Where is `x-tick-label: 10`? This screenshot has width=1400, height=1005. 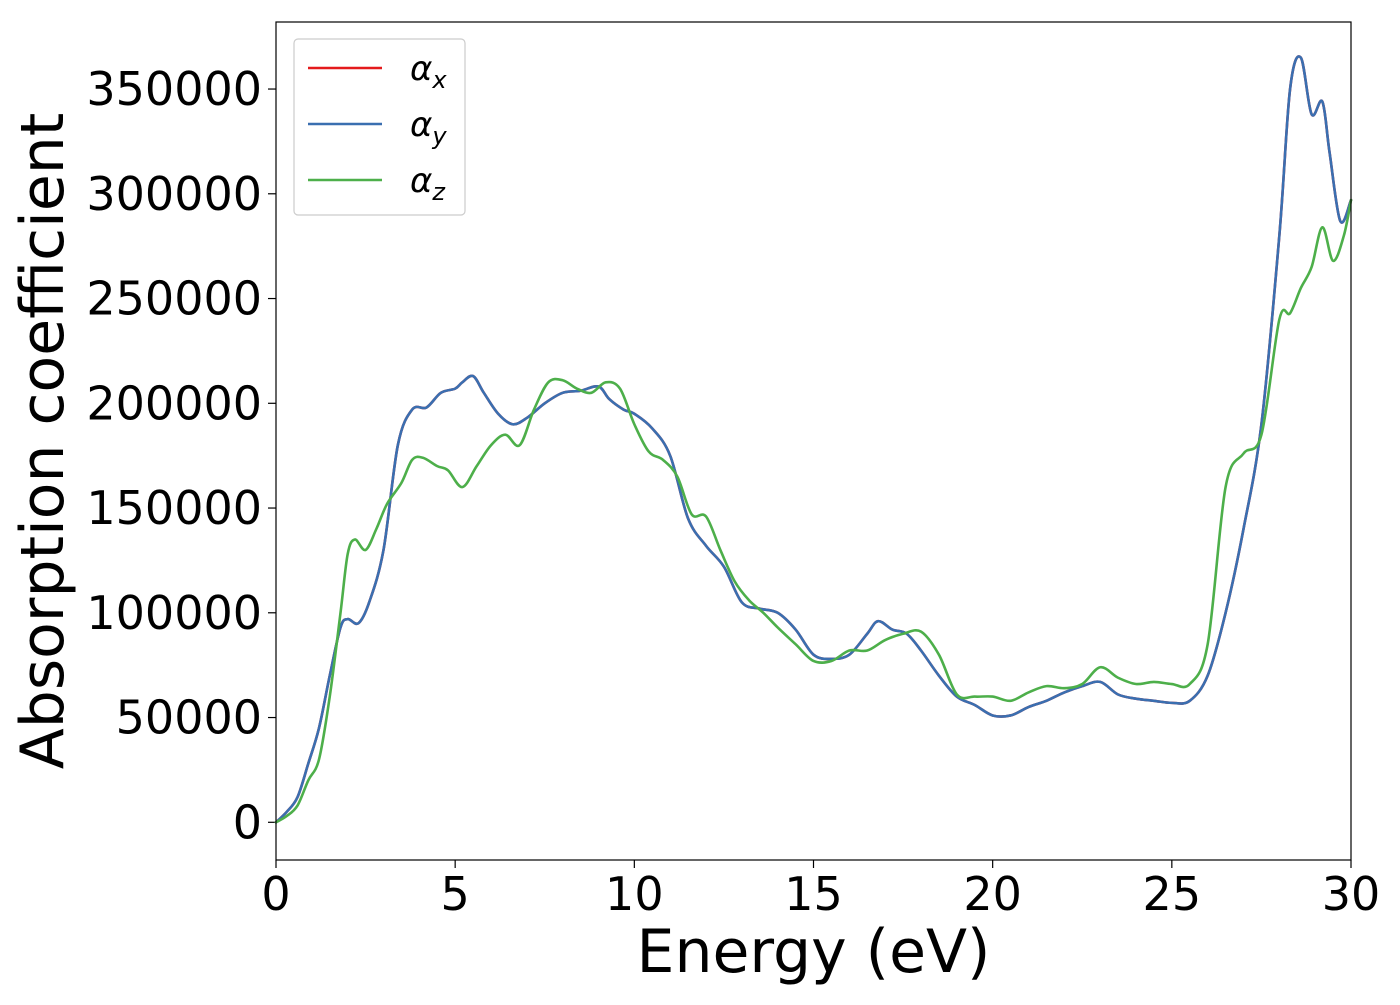
x-tick-label: 10 is located at coordinates (634, 894).